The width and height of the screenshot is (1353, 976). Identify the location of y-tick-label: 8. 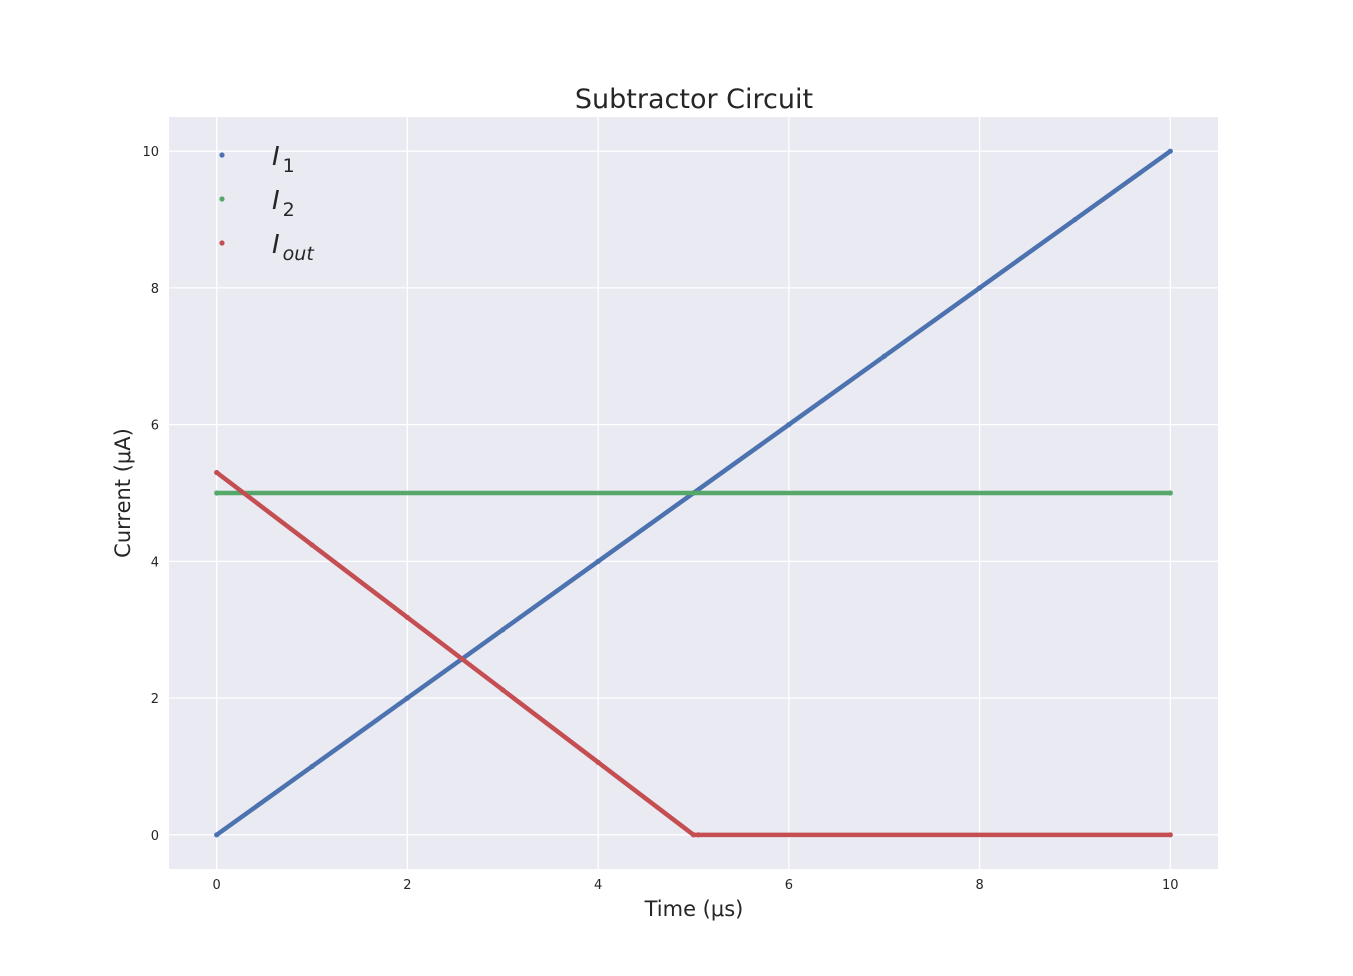
(155, 289).